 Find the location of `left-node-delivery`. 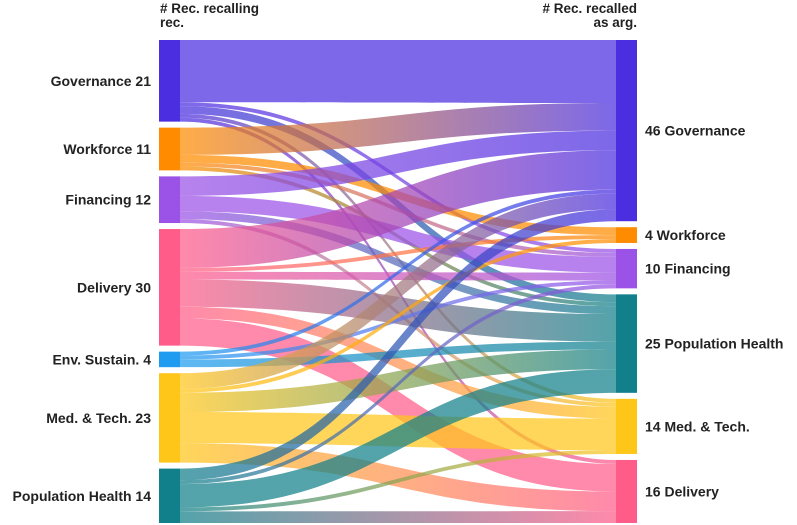

left-node-delivery is located at coordinates (169, 287).